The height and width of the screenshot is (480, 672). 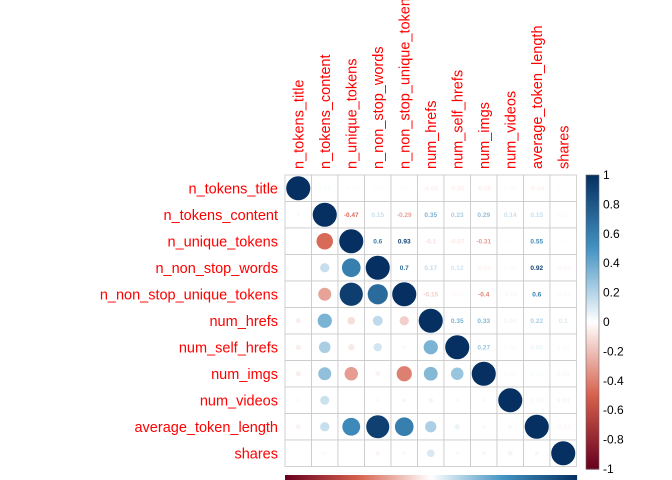 What do you see at coordinates (256, 454) in the screenshot?
I see `row-label: shares` at bounding box center [256, 454].